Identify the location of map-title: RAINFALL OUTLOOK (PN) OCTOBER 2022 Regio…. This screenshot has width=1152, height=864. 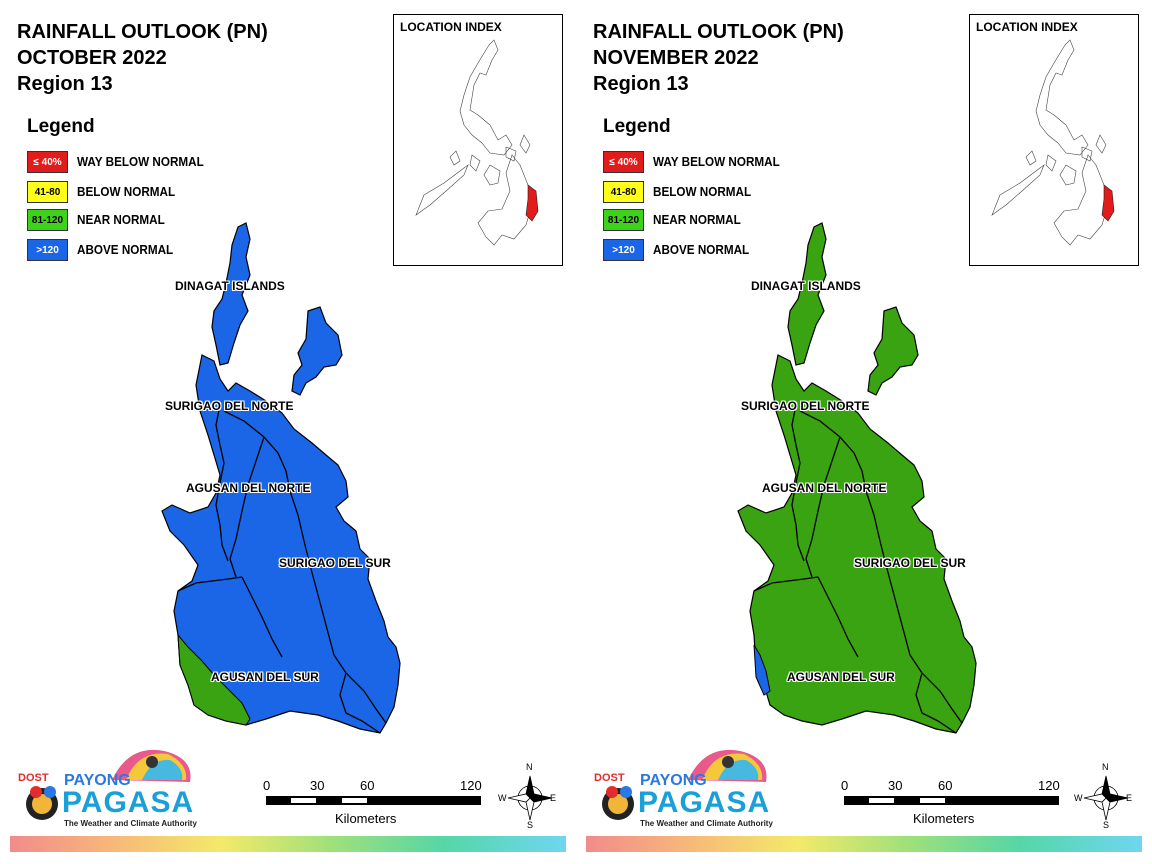
(142, 58).